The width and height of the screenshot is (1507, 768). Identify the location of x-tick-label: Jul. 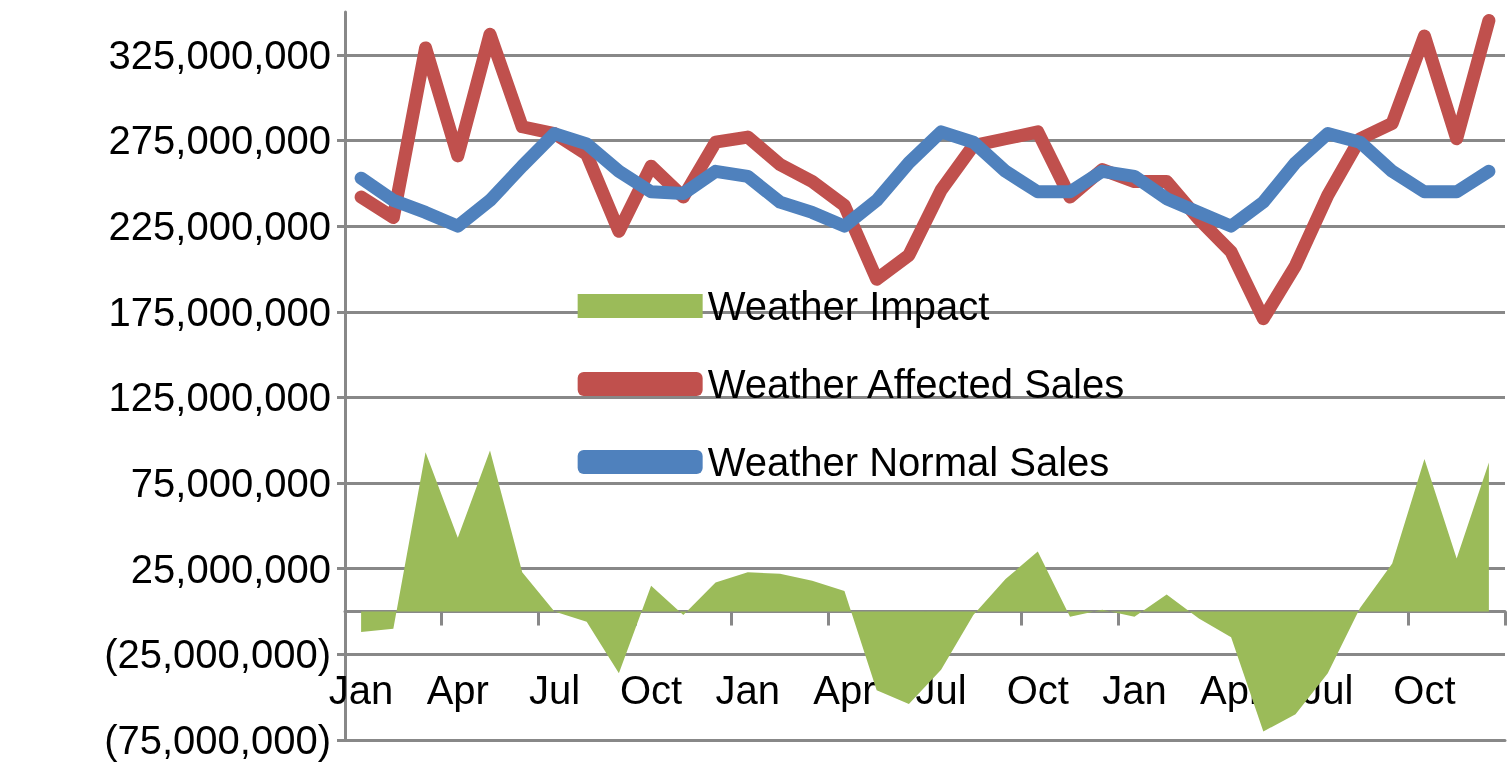
(554, 690).